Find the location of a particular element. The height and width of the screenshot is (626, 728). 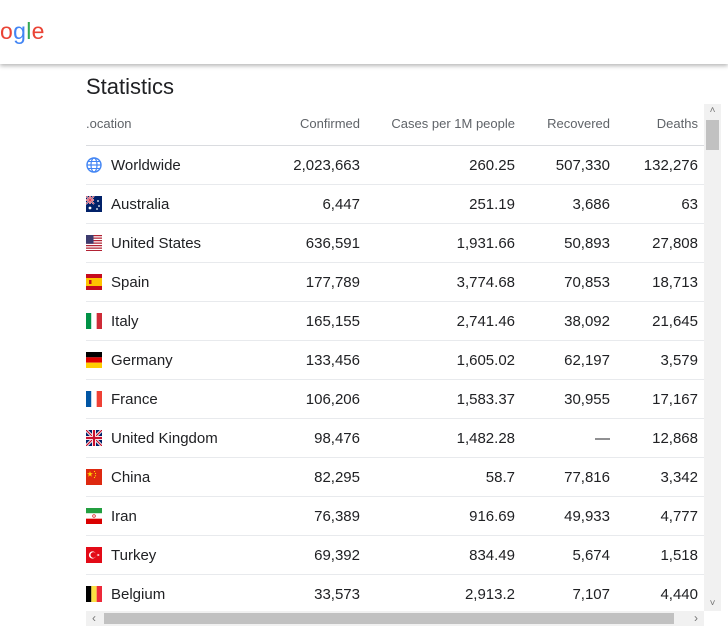

cell-deaths: 1,518 is located at coordinates (679, 555).